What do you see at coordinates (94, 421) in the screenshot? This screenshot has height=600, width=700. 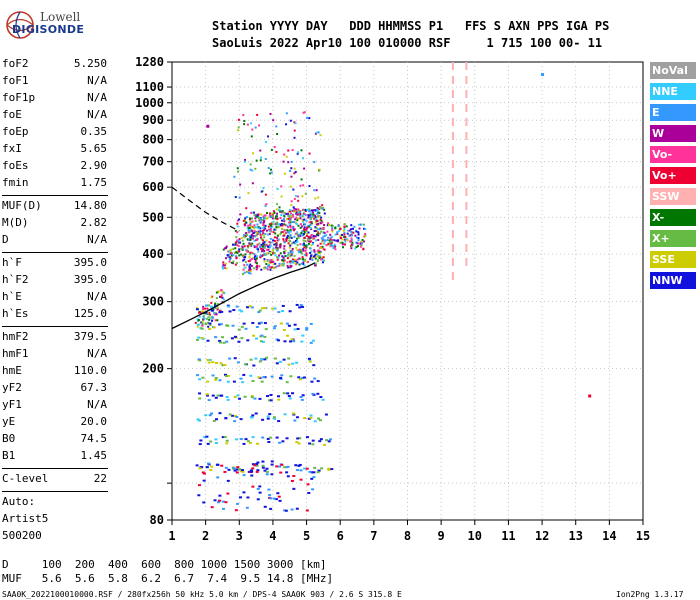 I see `param-value: 20.0` at bounding box center [94, 421].